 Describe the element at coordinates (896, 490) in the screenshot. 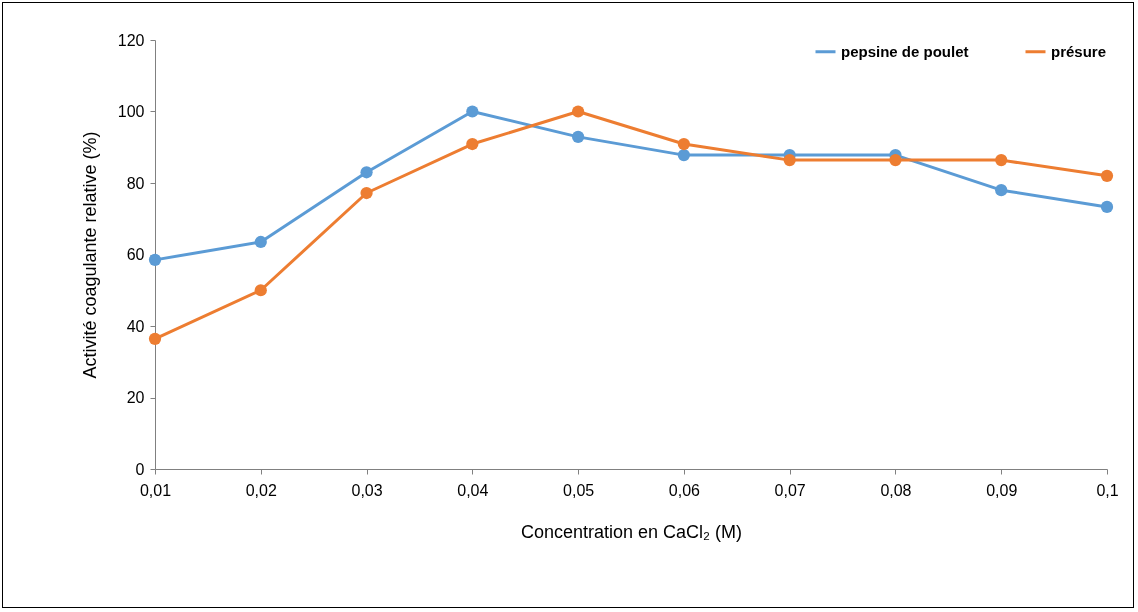

I see `x-tick-label: 0,08` at that location.